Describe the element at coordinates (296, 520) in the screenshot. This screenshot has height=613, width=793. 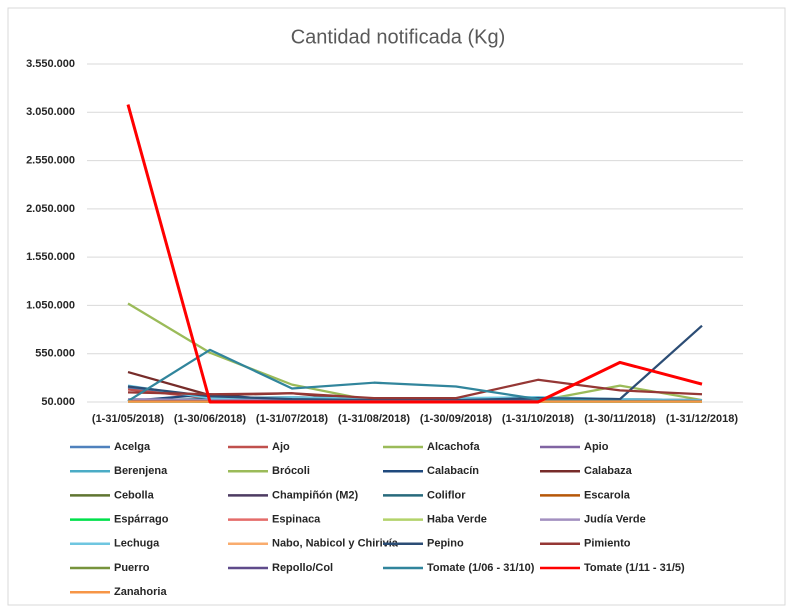
I see `legend-label: Espinaca` at that location.